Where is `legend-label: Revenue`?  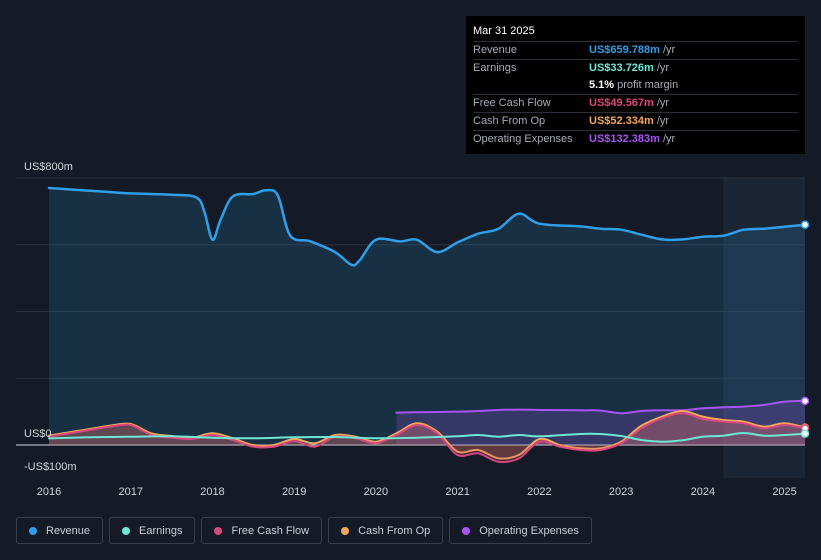 legend-label: Revenue is located at coordinates (68, 530).